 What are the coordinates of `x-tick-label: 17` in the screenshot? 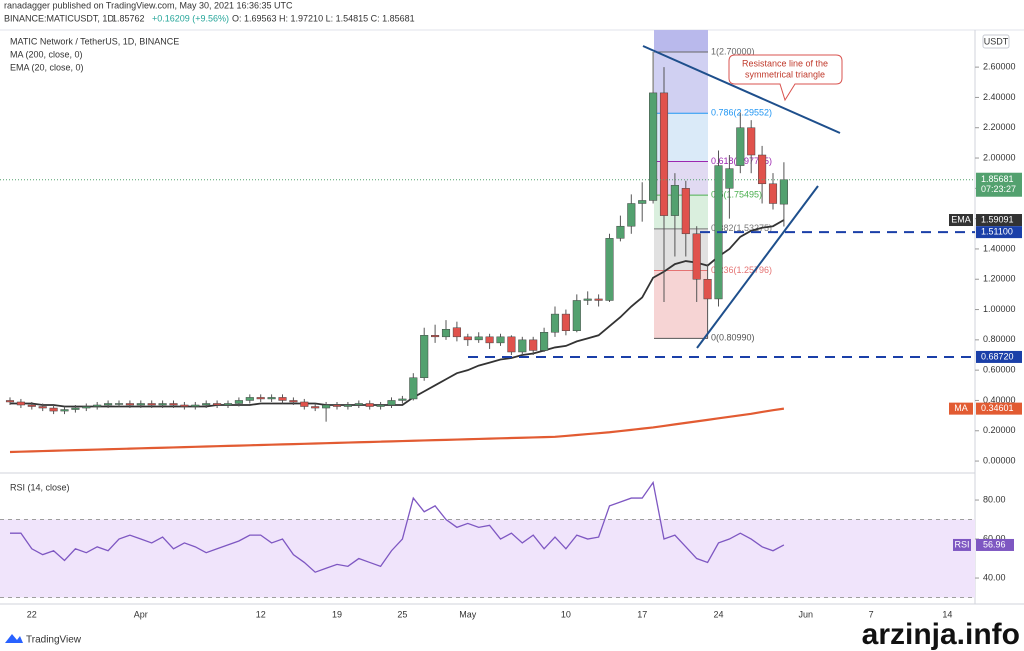 It's located at (642, 614).